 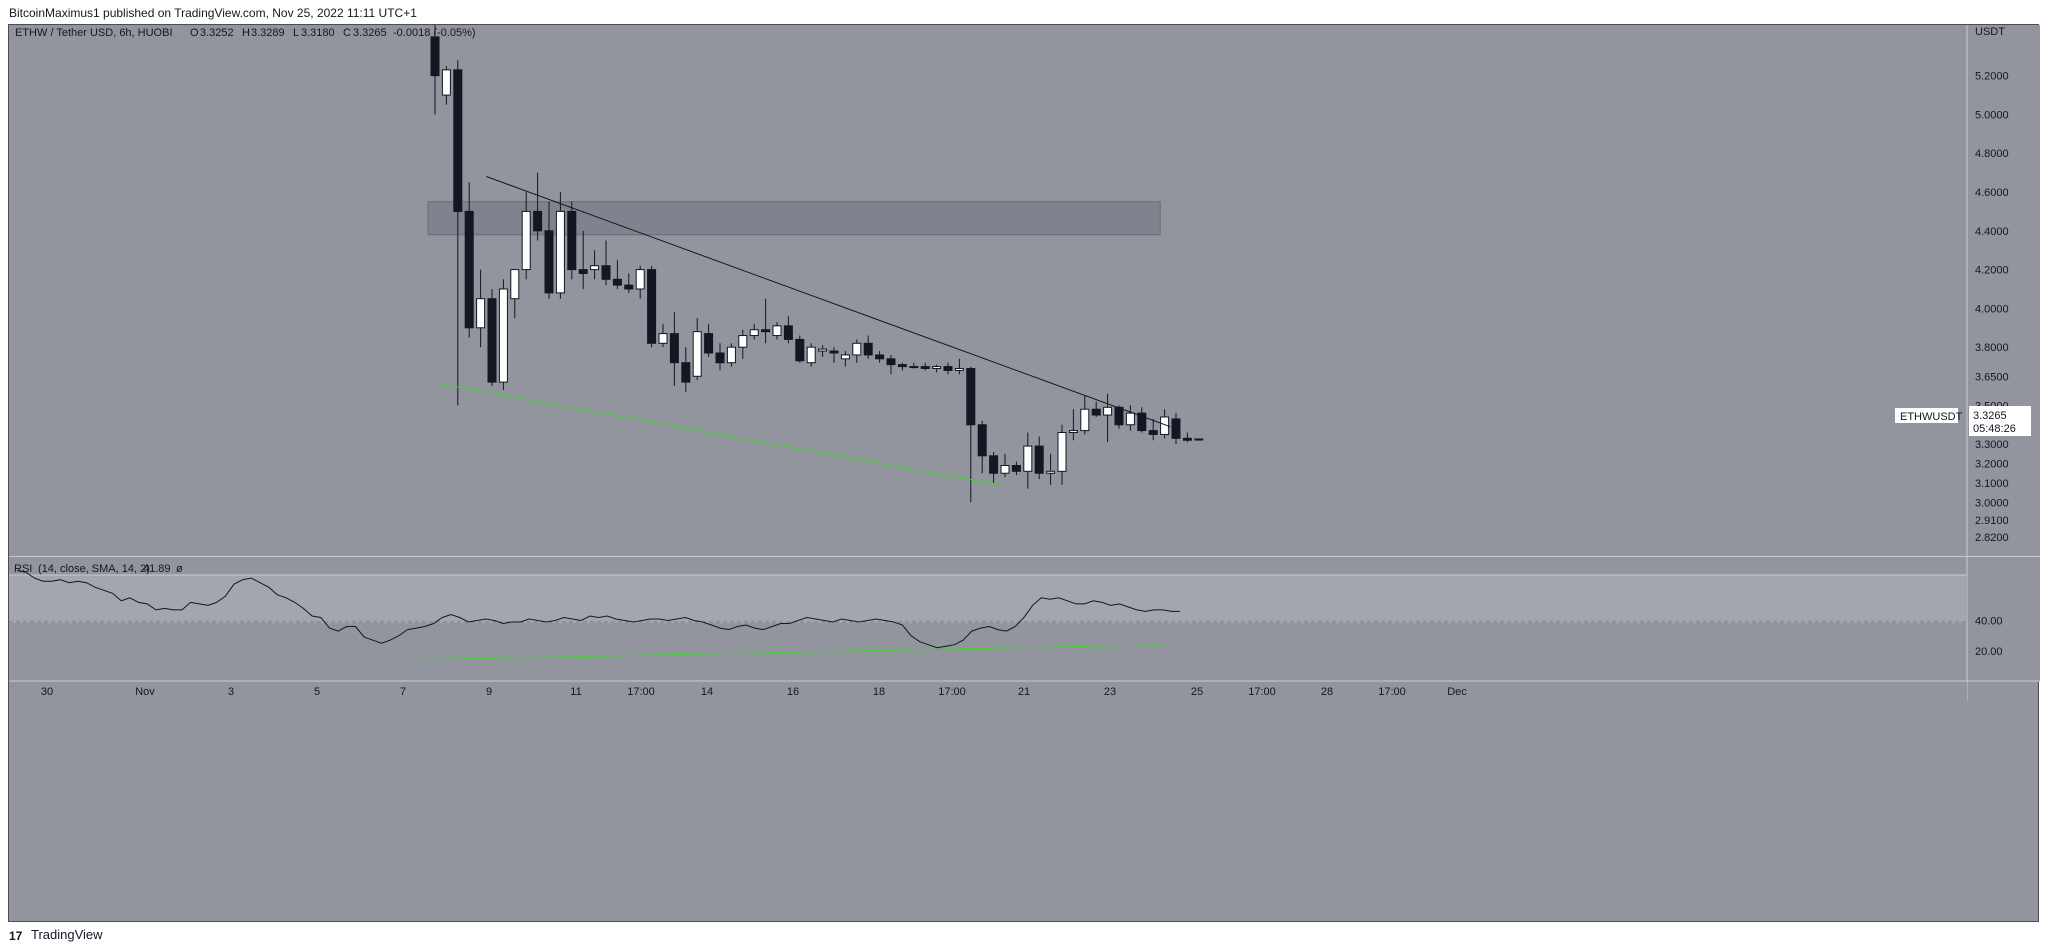 What do you see at coordinates (598, 609) in the screenshot?
I see `rsi-line` at bounding box center [598, 609].